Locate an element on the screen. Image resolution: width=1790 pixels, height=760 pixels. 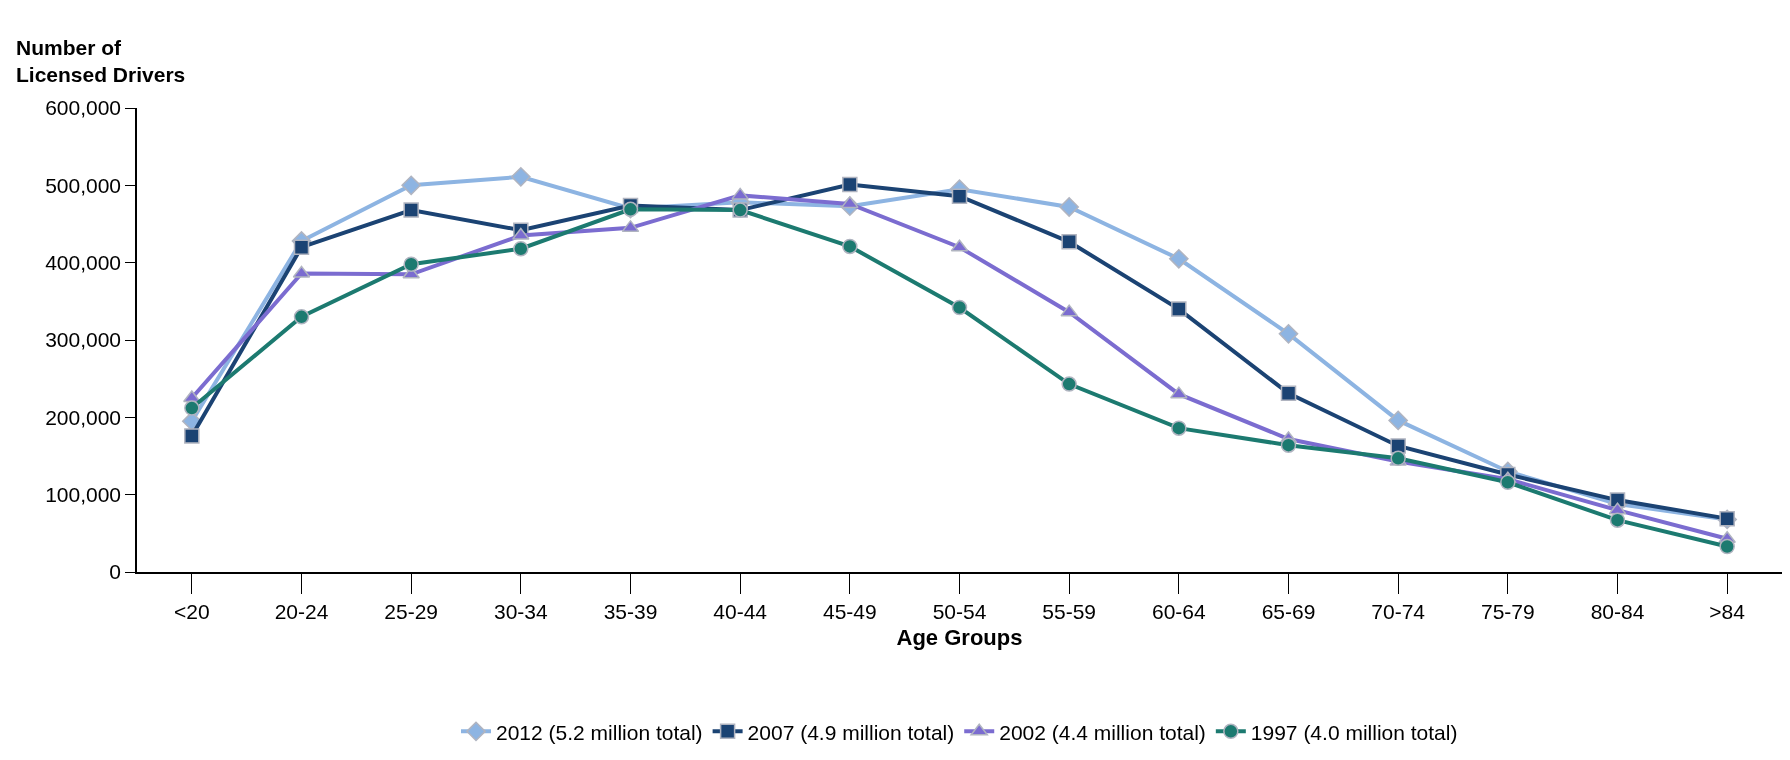
x-tick-label: 20-24 is located at coordinates (301, 611).